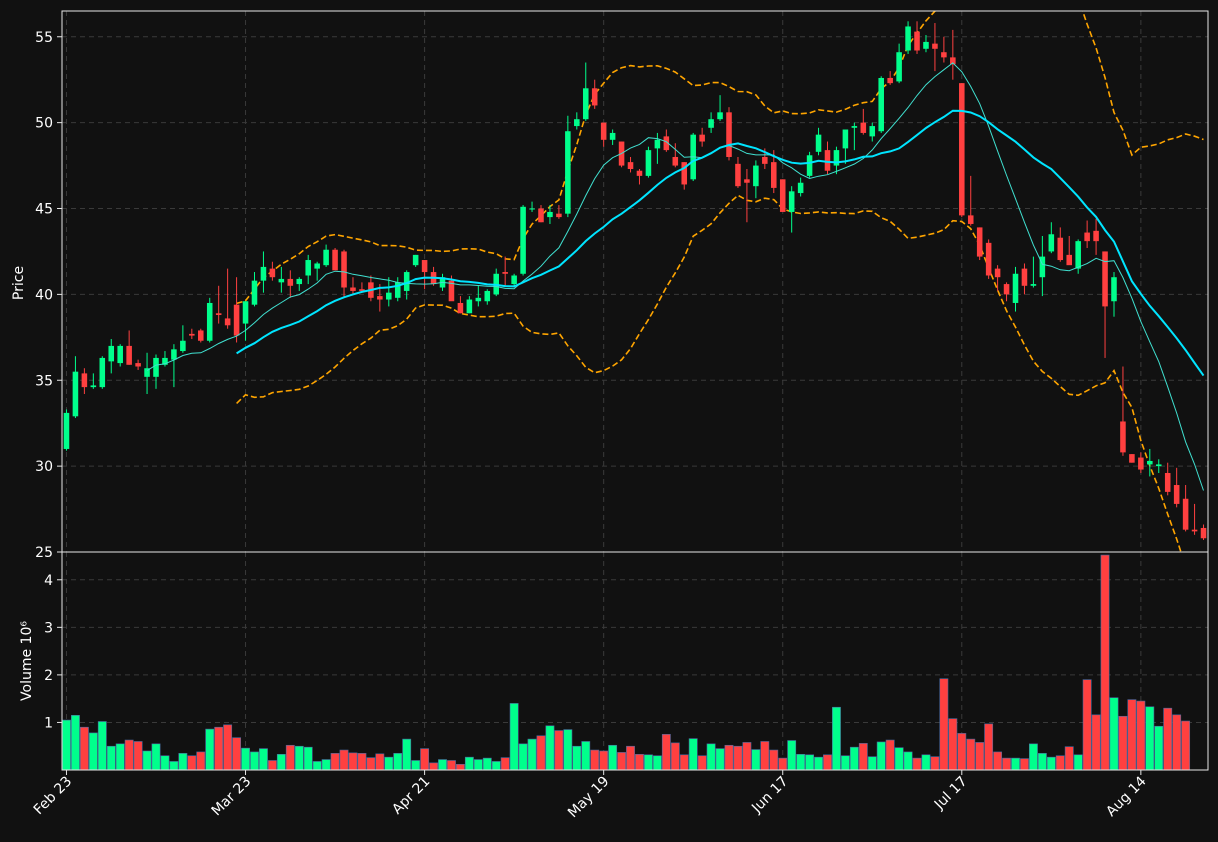 The height and width of the screenshot is (842, 1218). What do you see at coordinates (44, 467) in the screenshot?
I see `price-y-tick-label: 30` at bounding box center [44, 467].